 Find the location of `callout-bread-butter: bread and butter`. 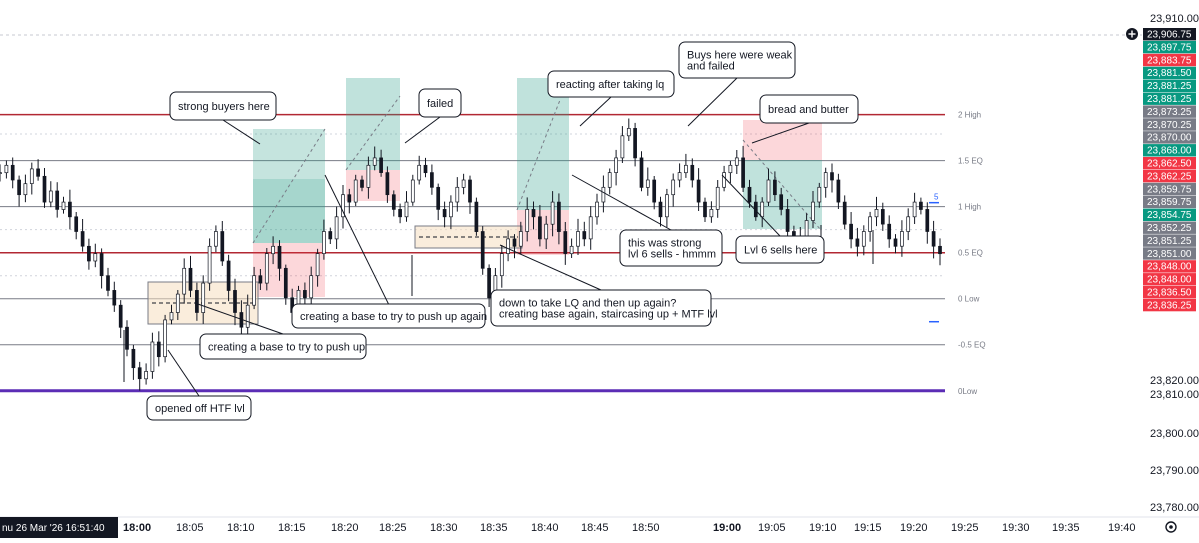

callout-bread-butter: bread and butter is located at coordinates (805, 119).